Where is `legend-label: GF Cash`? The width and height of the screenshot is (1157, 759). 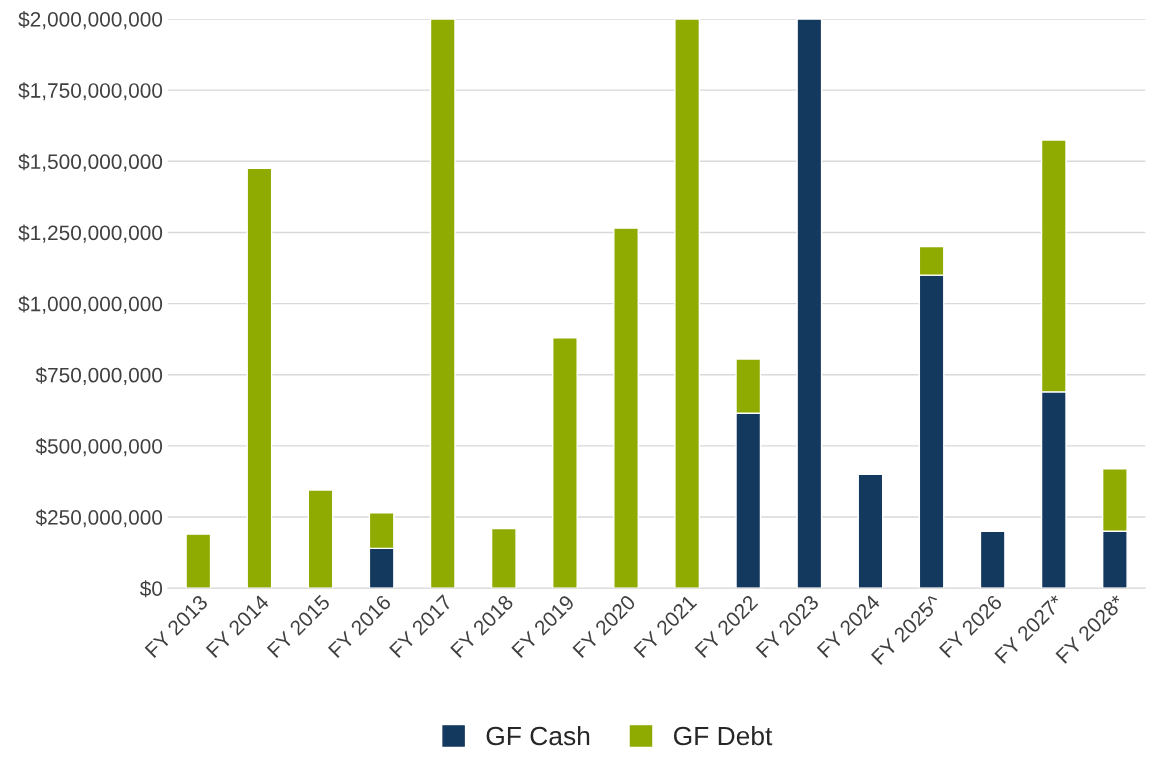
legend-label: GF Cash is located at coordinates (538, 735).